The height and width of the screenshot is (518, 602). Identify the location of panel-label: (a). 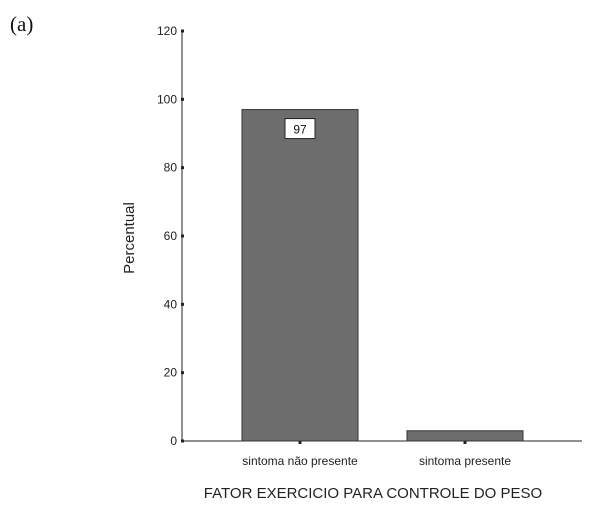
(22, 24).